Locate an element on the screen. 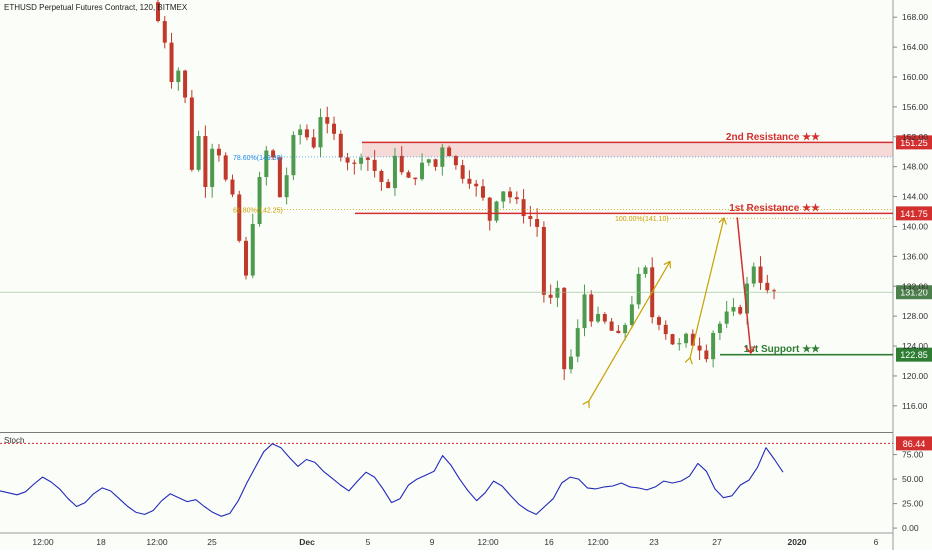  level-value-label: 151.25 is located at coordinates (914, 143).